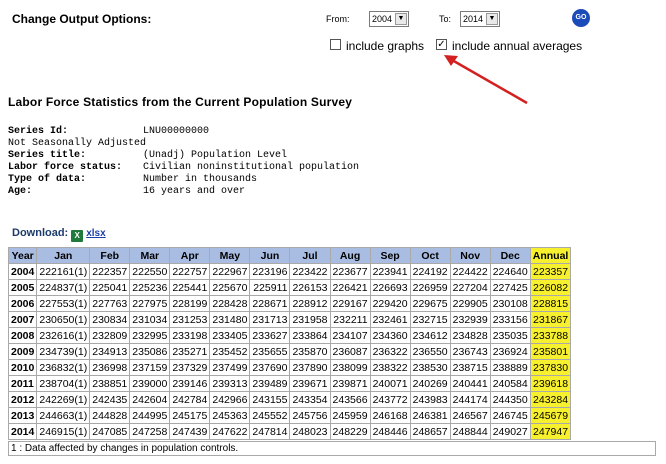  I want to click on value-cell: 244828, so click(110, 415).